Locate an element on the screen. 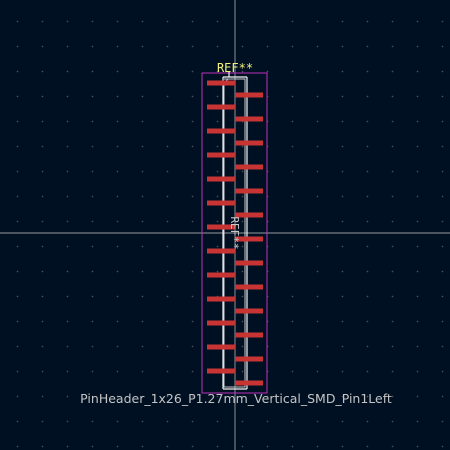 This screenshot has width=450, height=450. fab-reference-label: REF** is located at coordinates (234, 232).